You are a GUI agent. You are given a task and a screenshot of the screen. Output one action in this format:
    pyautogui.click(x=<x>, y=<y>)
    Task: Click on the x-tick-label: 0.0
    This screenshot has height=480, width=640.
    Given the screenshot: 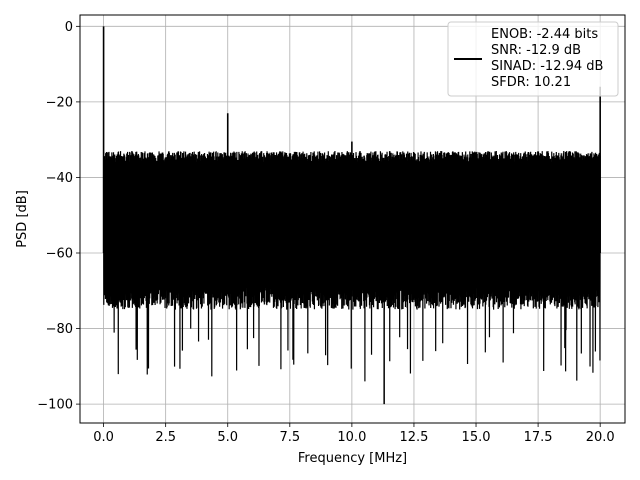 What is the action you would take?
    pyautogui.click(x=103, y=437)
    